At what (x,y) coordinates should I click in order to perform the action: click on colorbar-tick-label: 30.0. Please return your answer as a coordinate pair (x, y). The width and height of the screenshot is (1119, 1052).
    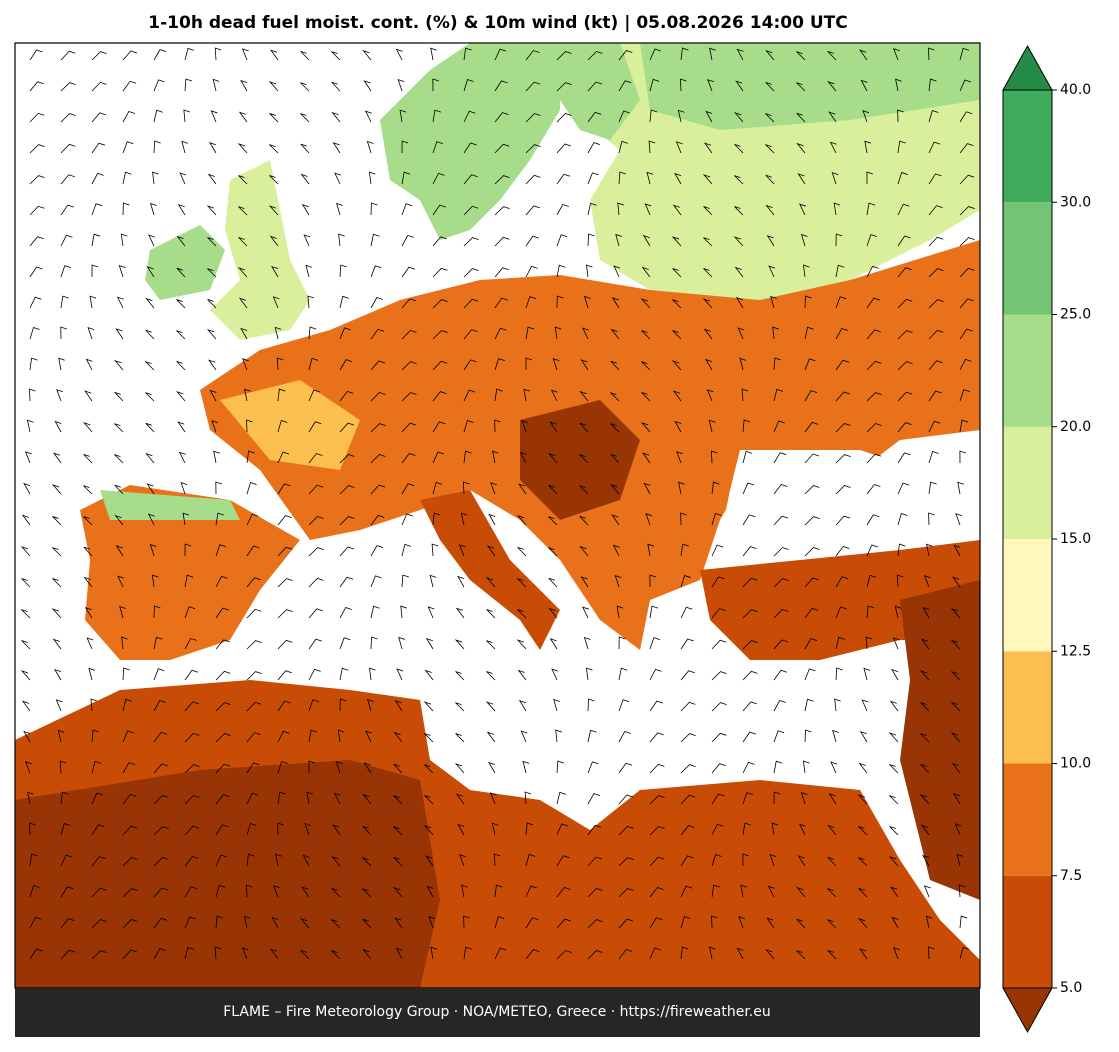
    Looking at the image, I should click on (1075, 202).